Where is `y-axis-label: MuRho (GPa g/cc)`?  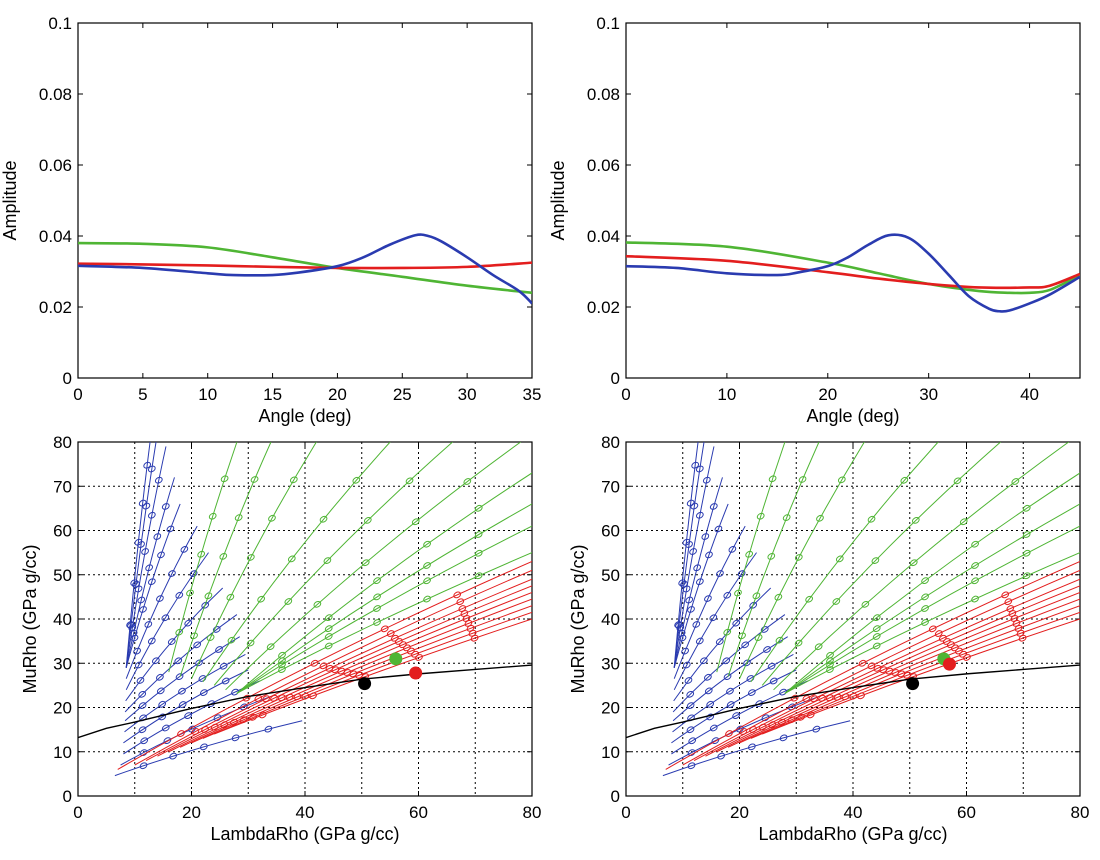 y-axis-label: MuRho (GPa g/cc) is located at coordinates (30, 618).